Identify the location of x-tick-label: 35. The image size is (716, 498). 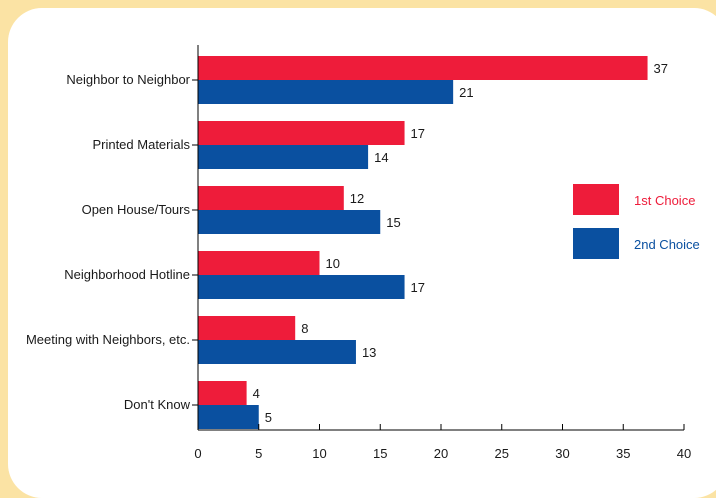
(623, 453).